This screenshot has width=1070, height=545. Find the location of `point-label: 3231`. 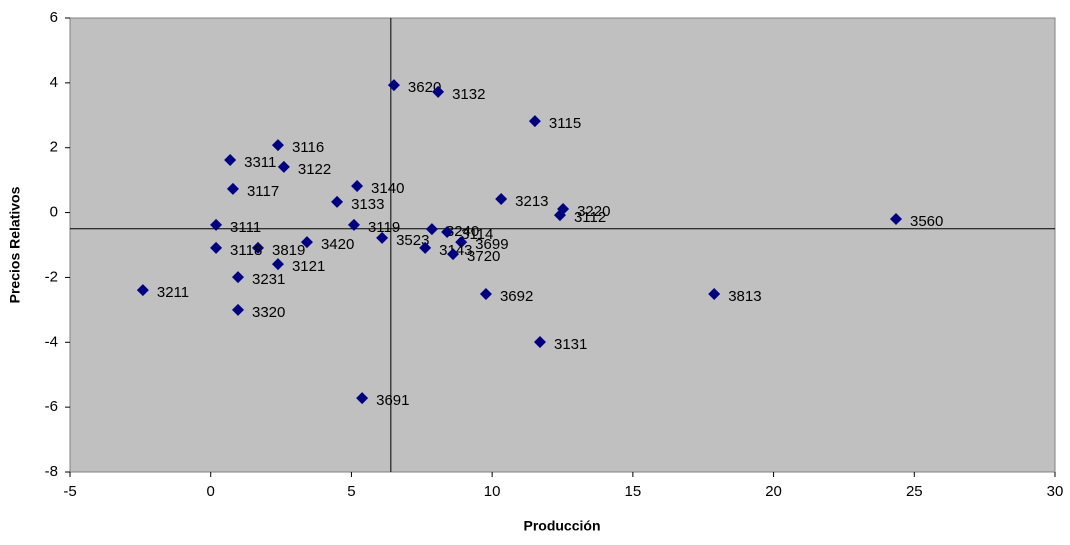

point-label: 3231 is located at coordinates (268, 279).